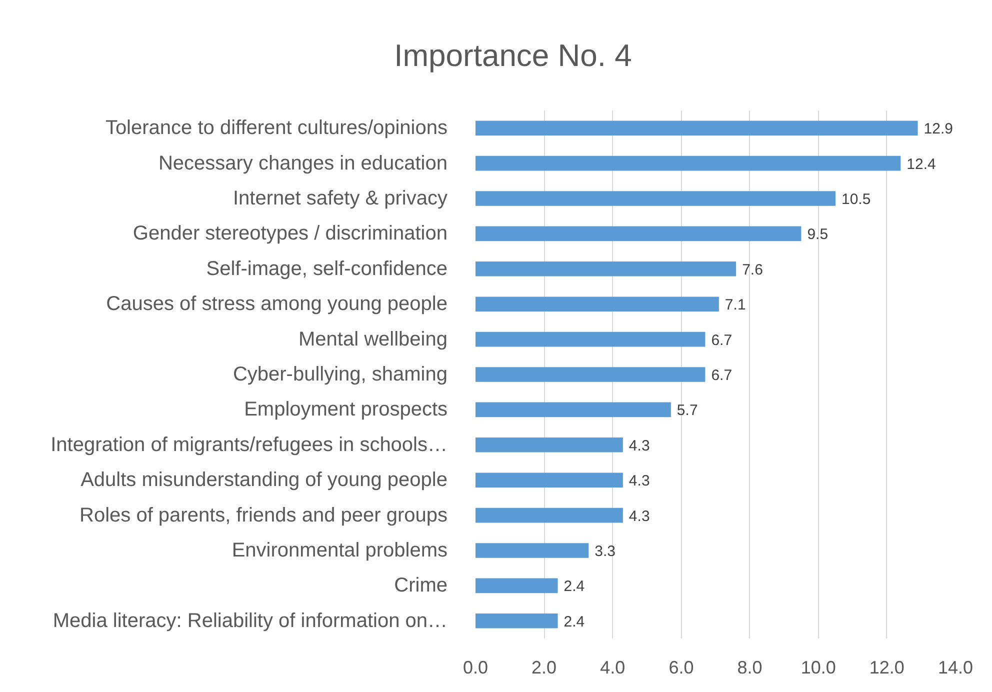 The image size is (992, 692). I want to click on data-label: 9.5, so click(817, 235).